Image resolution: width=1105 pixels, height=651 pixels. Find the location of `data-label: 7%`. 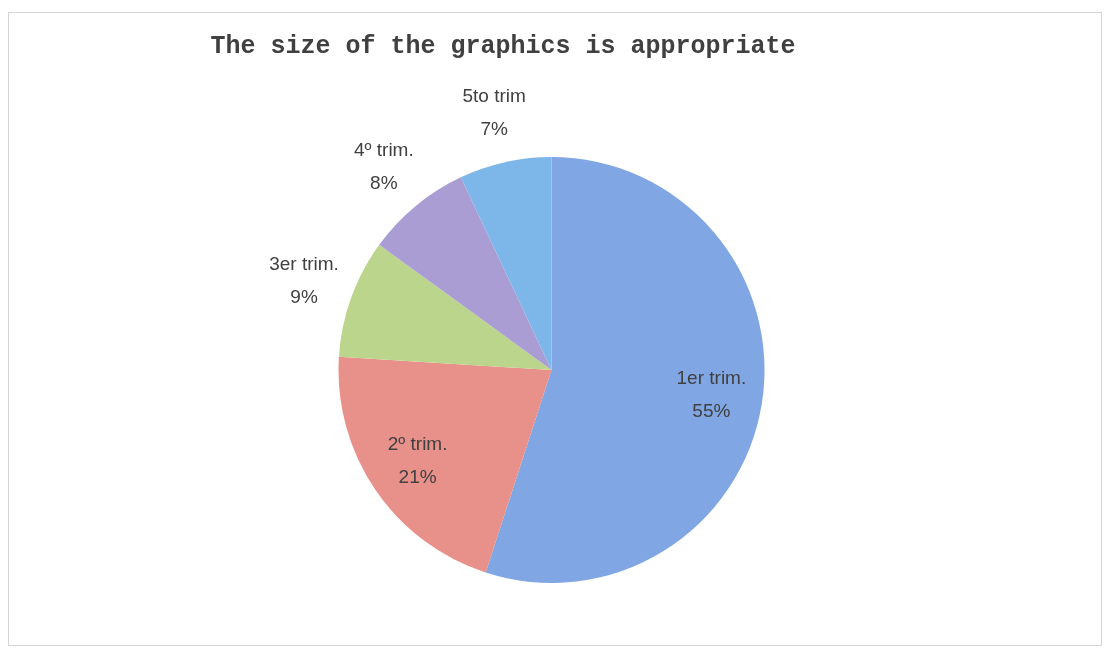

data-label: 7% is located at coordinates (494, 129).